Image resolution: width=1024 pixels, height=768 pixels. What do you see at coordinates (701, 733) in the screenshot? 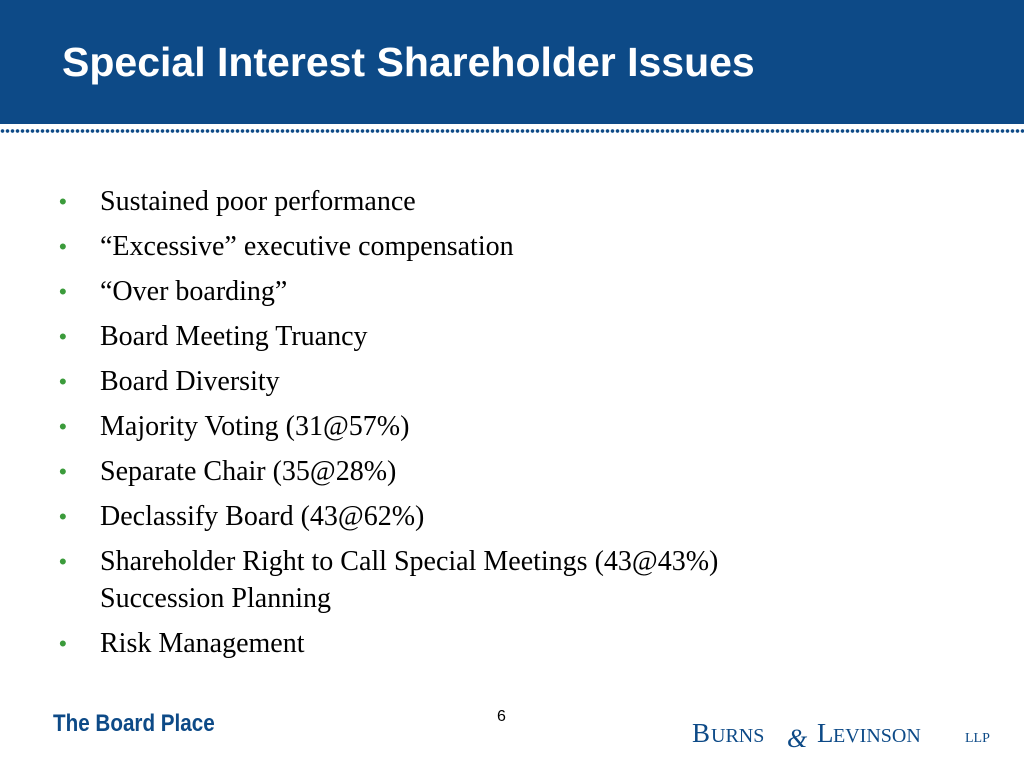
I see `svg-text: B` at bounding box center [701, 733].